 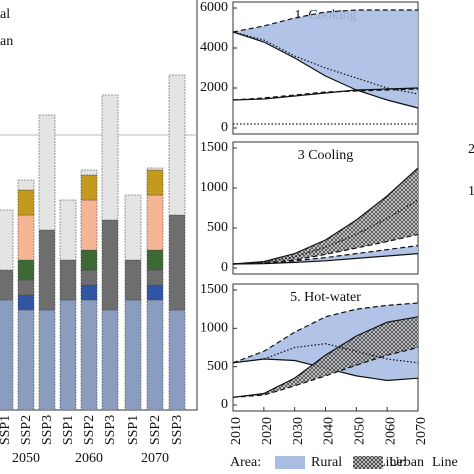 What do you see at coordinates (214, 47) in the screenshot?
I see `y-tick-label: 4000` at bounding box center [214, 47].